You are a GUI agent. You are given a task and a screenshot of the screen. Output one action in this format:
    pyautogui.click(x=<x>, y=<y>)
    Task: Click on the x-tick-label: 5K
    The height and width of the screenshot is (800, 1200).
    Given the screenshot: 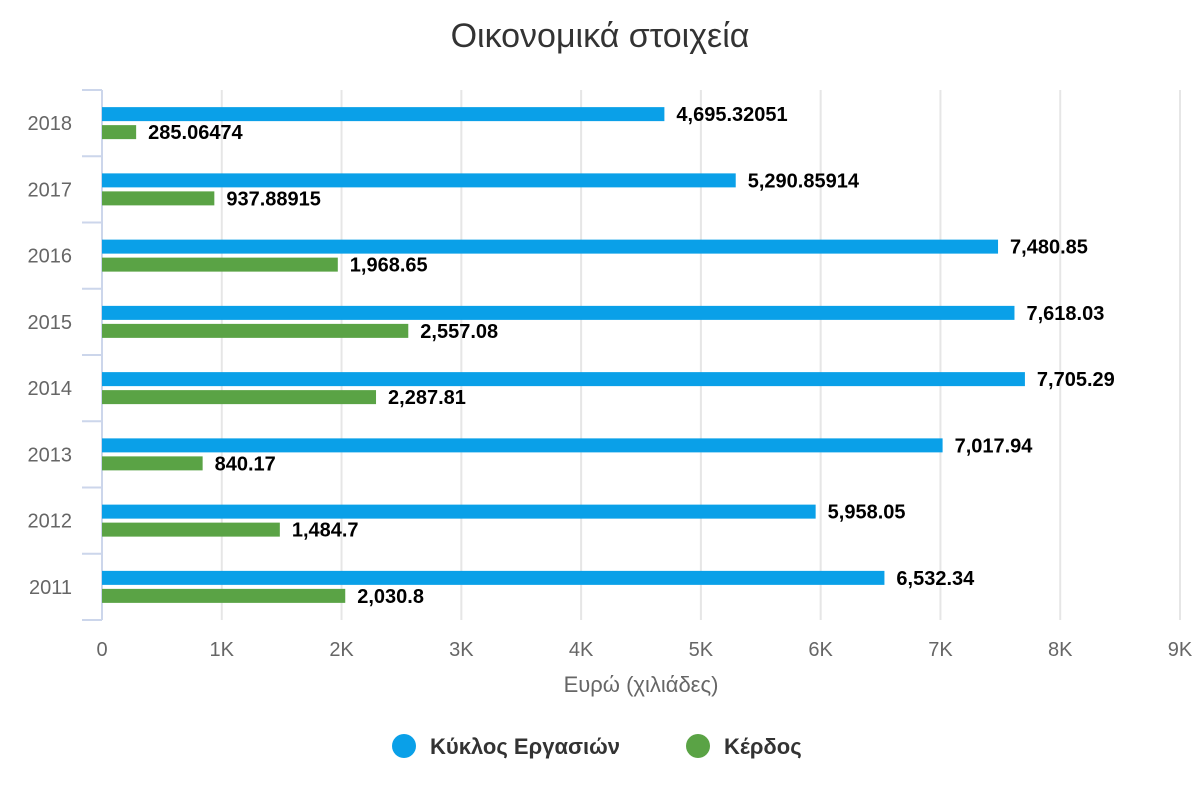 What is the action you would take?
    pyautogui.click(x=701, y=650)
    